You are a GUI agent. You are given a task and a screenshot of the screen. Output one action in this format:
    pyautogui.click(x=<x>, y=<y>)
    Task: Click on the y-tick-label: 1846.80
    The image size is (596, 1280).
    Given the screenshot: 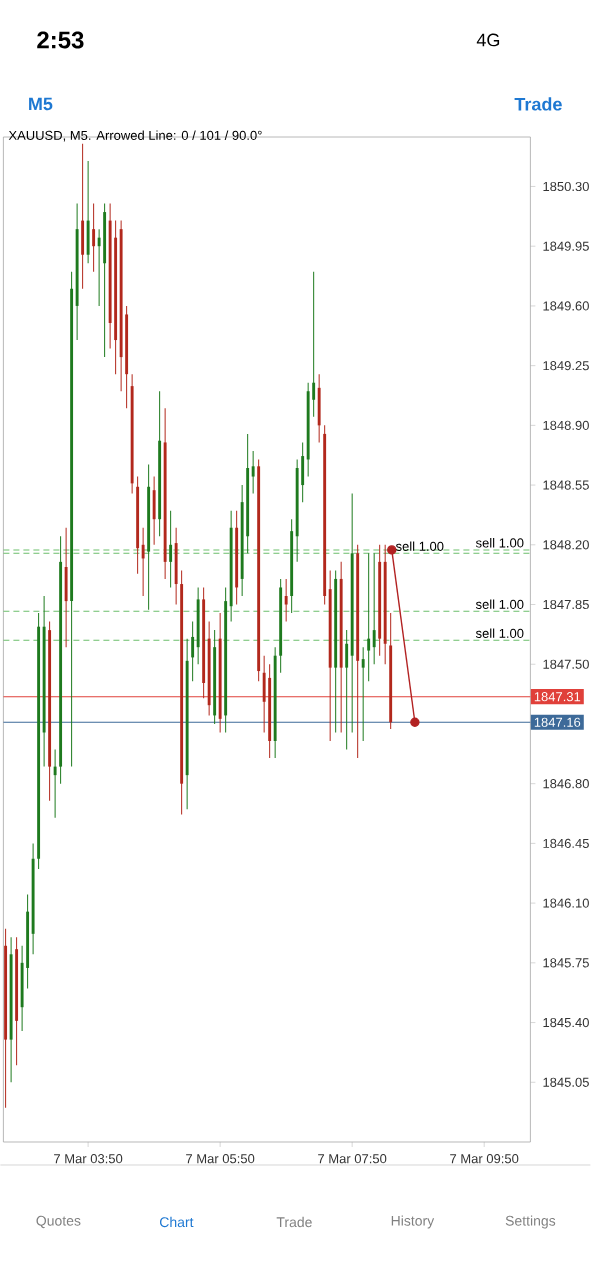 What is the action you would take?
    pyautogui.click(x=566, y=784)
    